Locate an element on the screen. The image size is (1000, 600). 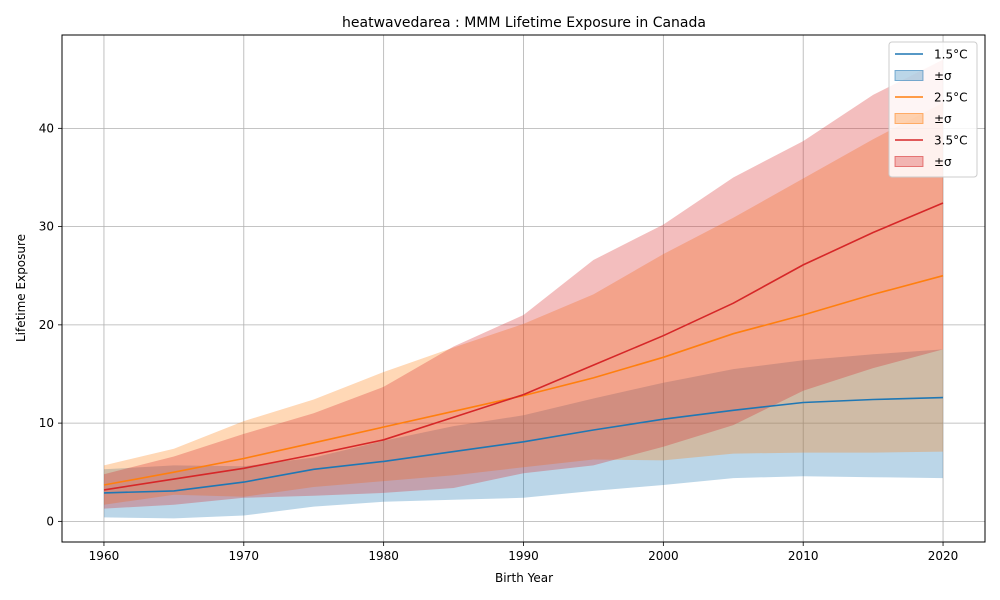
legend-label: 2.5°C is located at coordinates (950, 98).